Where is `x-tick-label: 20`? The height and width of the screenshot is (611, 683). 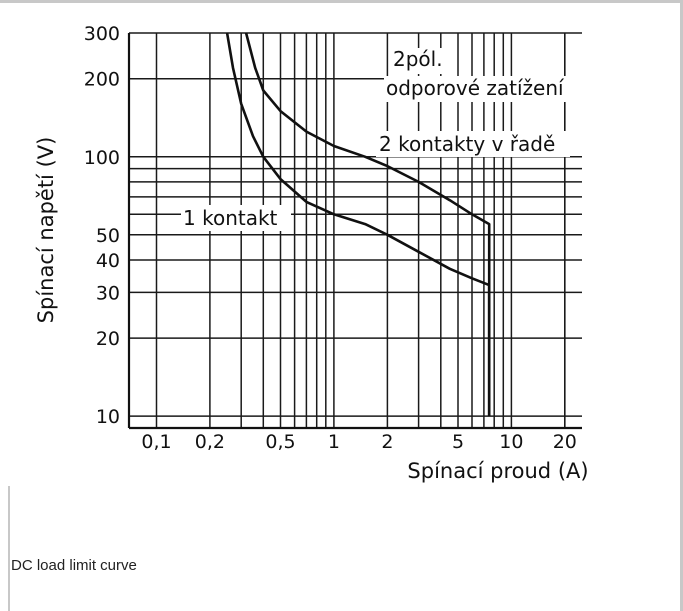 x-tick-label: 20 is located at coordinates (565, 442).